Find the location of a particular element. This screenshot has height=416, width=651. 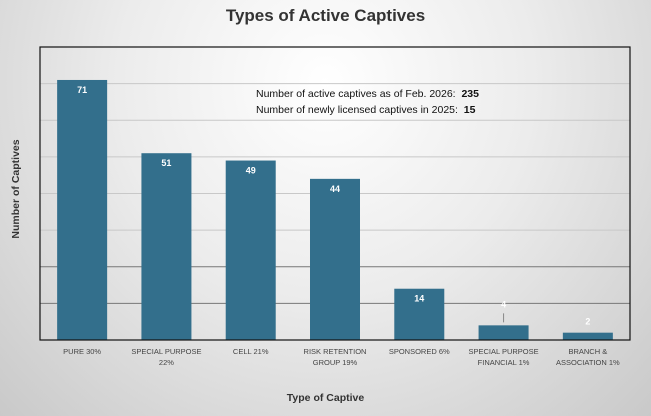

data-label: 14 is located at coordinates (419, 299).